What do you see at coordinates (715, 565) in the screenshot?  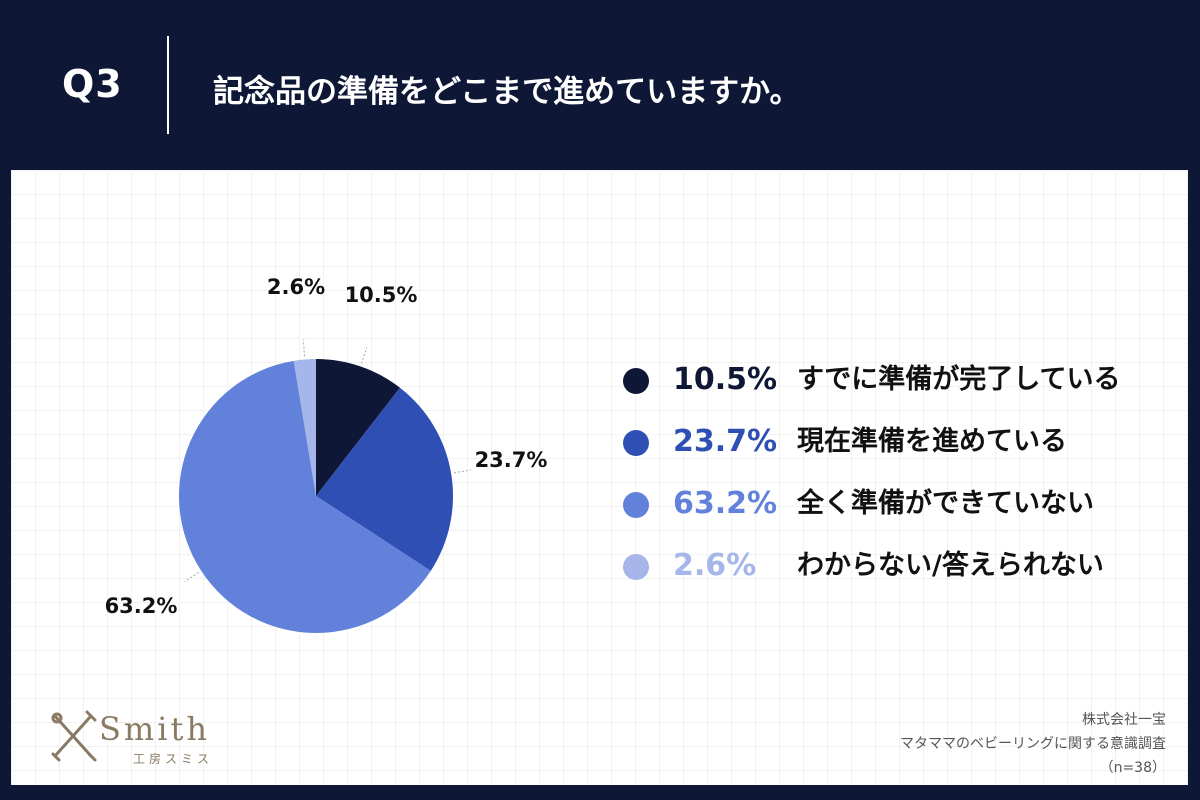 I see `legend-value: 2.6%` at bounding box center [715, 565].